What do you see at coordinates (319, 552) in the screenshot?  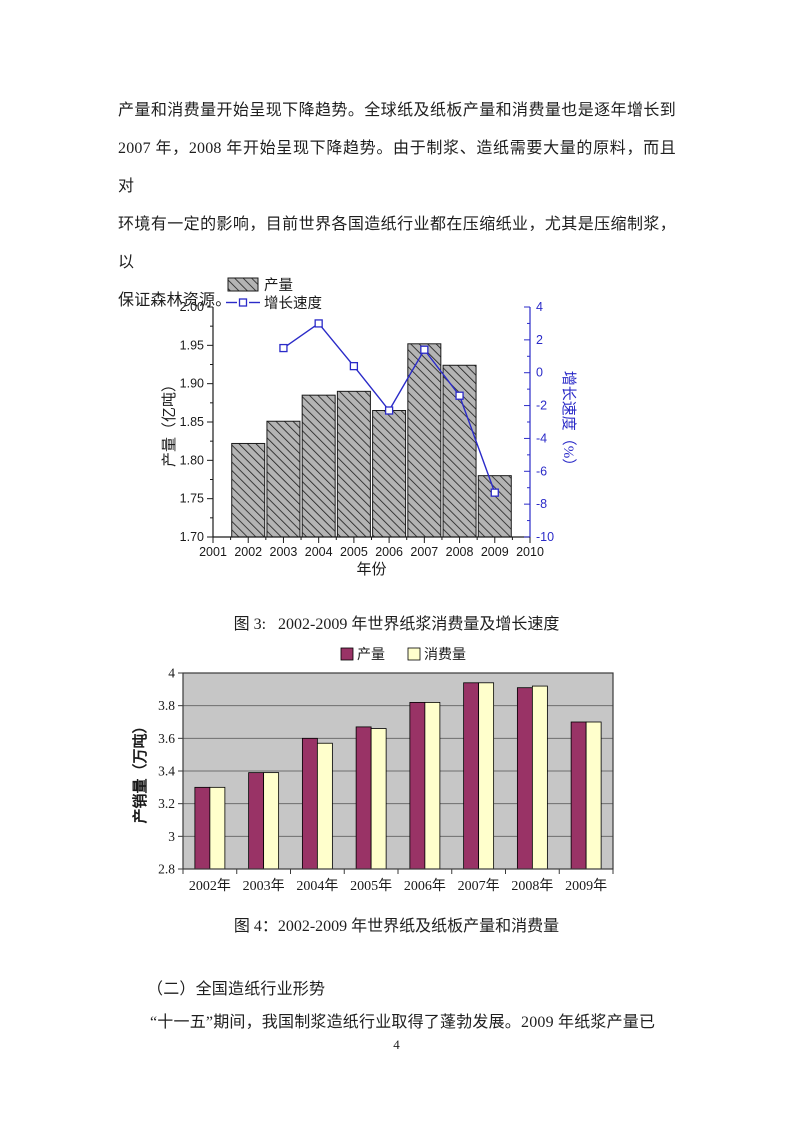 I see `svg-text: 2004` at bounding box center [319, 552].